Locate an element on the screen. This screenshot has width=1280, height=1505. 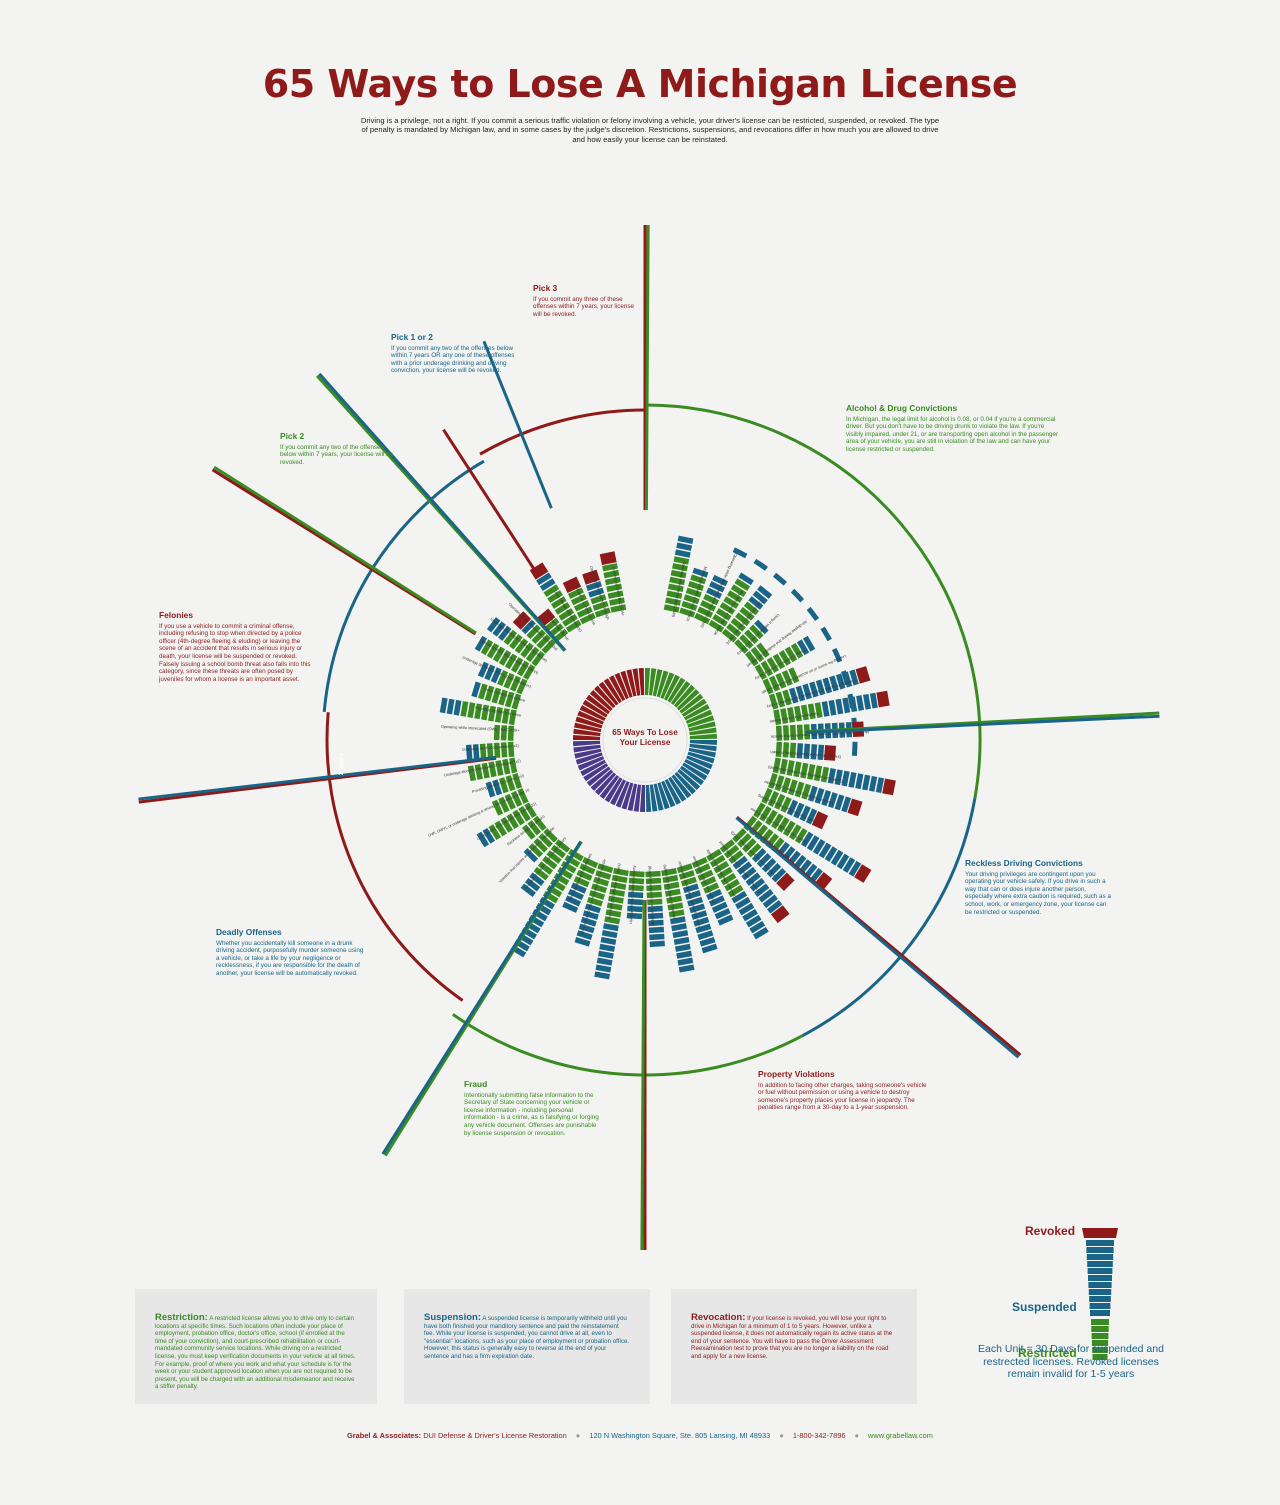
footer-website-link: www.grabellaw.com is located at coordinates (900, 1435).